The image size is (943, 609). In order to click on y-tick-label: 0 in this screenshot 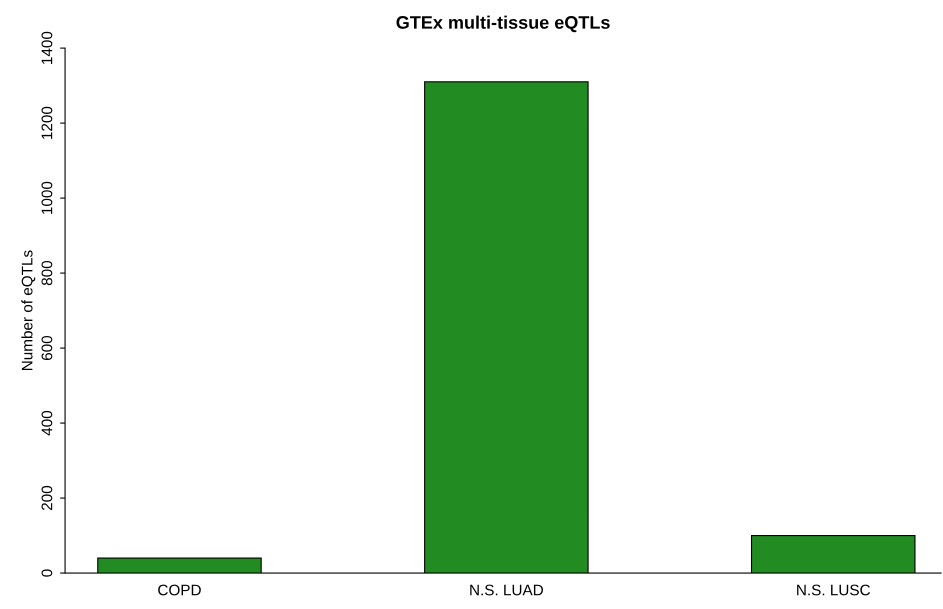, I will do `click(47, 573)`.